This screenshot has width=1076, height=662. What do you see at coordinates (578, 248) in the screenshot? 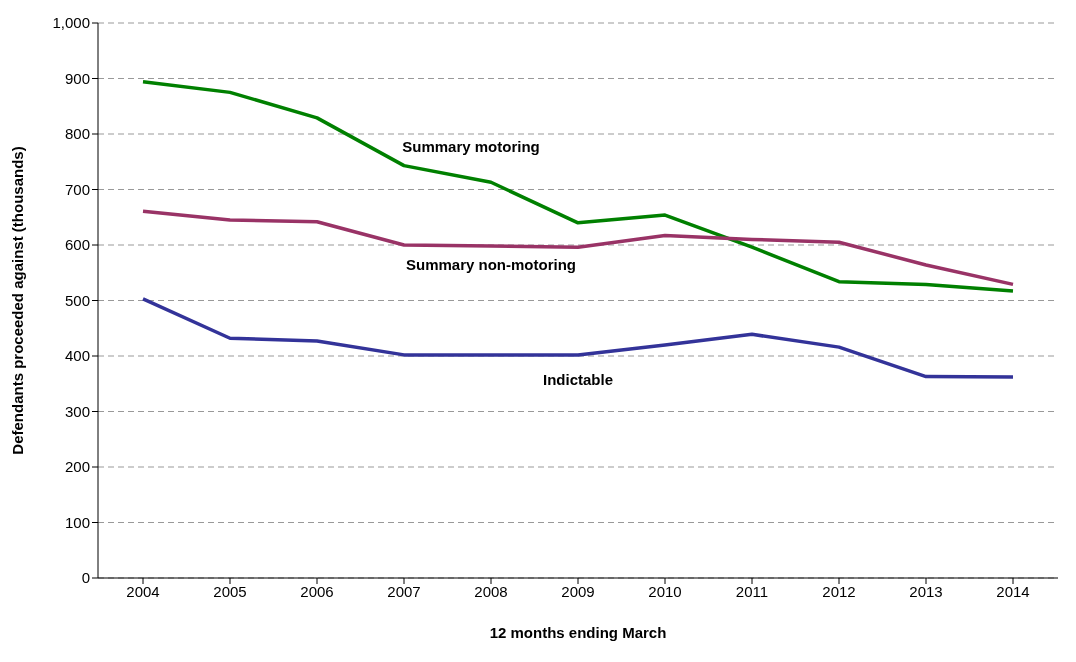
I see `line-series` at bounding box center [578, 248].